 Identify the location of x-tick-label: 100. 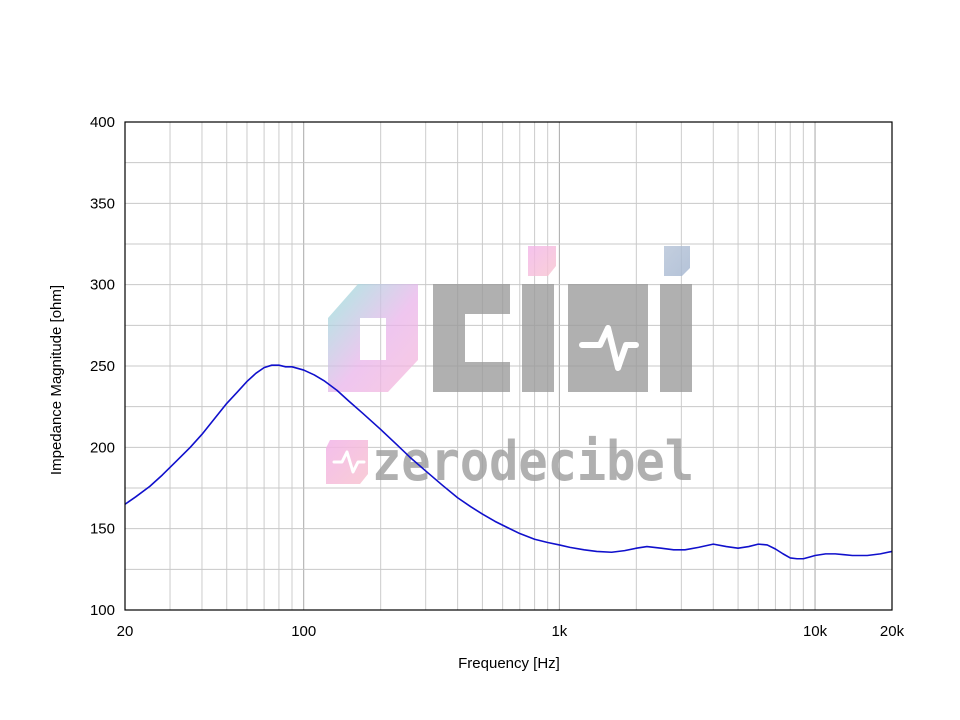
(303, 631).